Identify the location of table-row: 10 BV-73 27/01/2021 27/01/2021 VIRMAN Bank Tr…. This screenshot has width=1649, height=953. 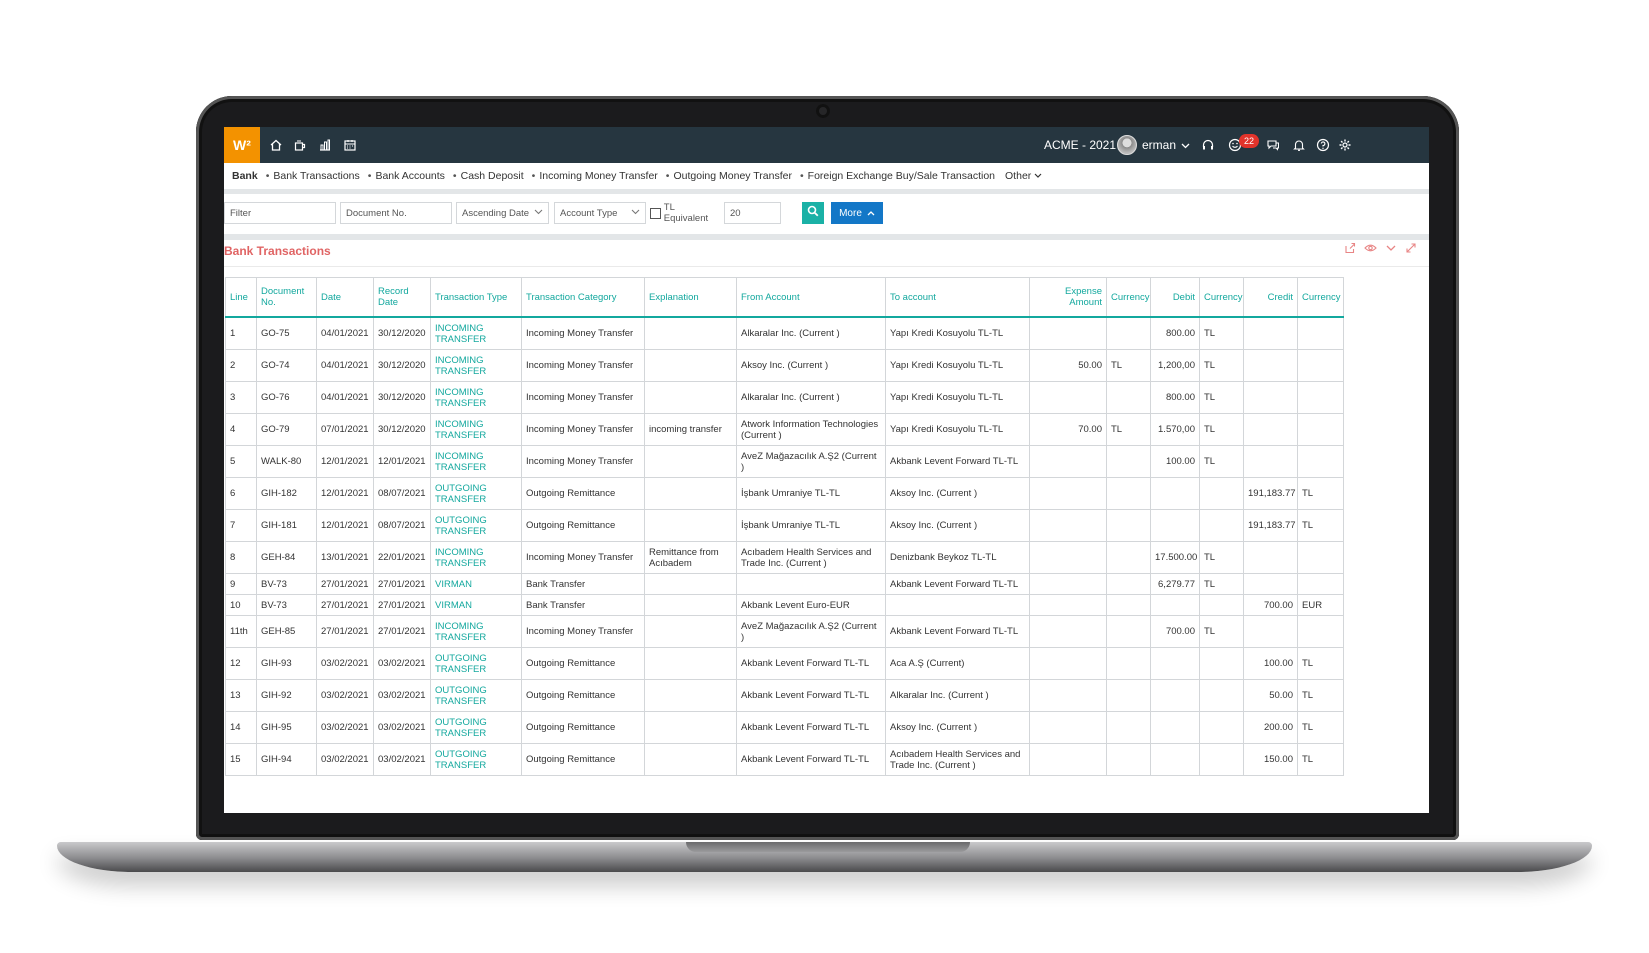
(784, 605).